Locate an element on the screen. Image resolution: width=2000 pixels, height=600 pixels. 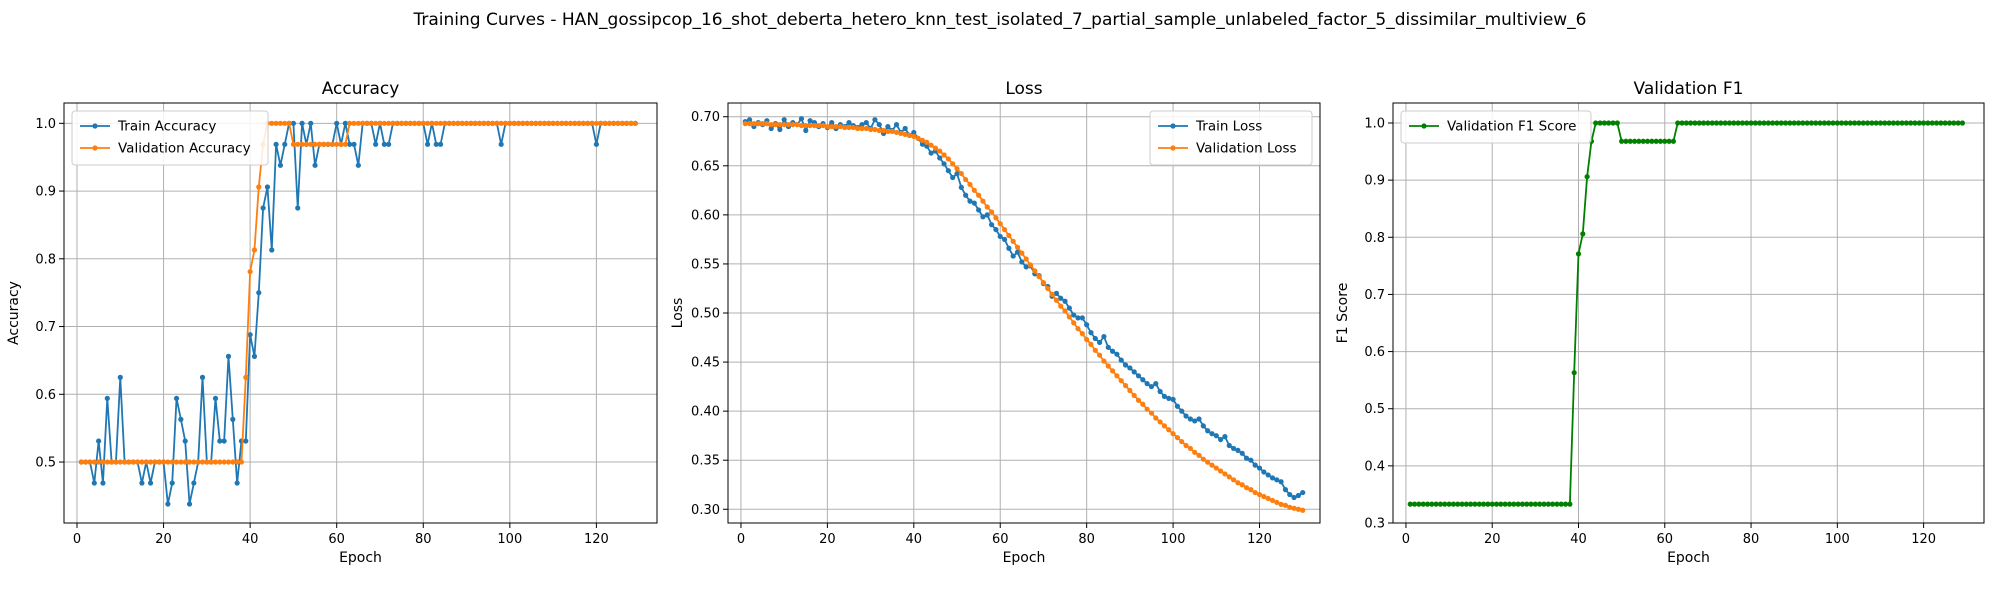
y-tick-label: 0.5 is located at coordinates (1374, 409).